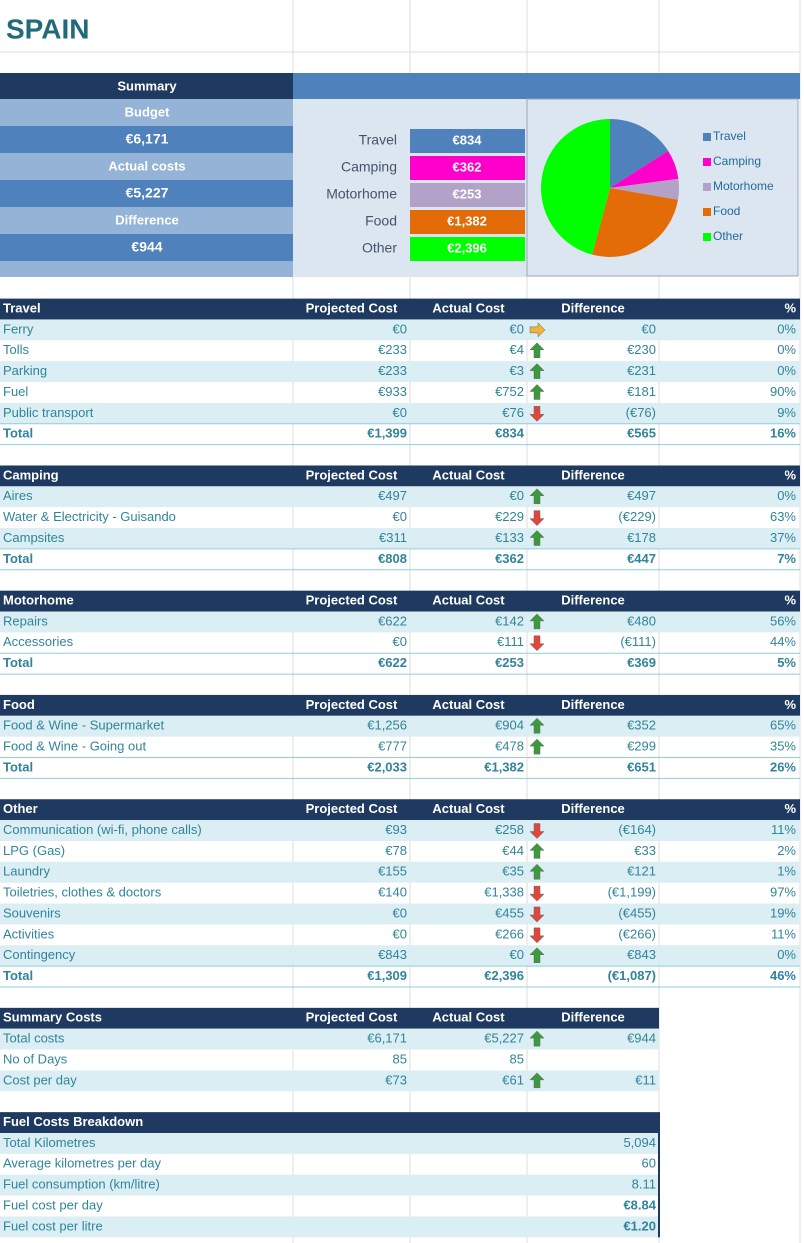 Image resolution: width=804 pixels, height=1243 pixels. What do you see at coordinates (639, 1225) in the screenshot?
I see `cell-value: €1.20` at bounding box center [639, 1225].